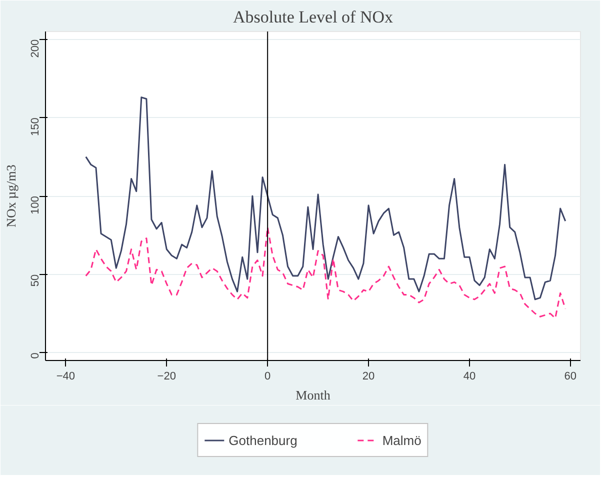 The width and height of the screenshot is (608, 480). What do you see at coordinates (263, 440) in the screenshot?
I see `legend-label: Gothenburg` at bounding box center [263, 440].